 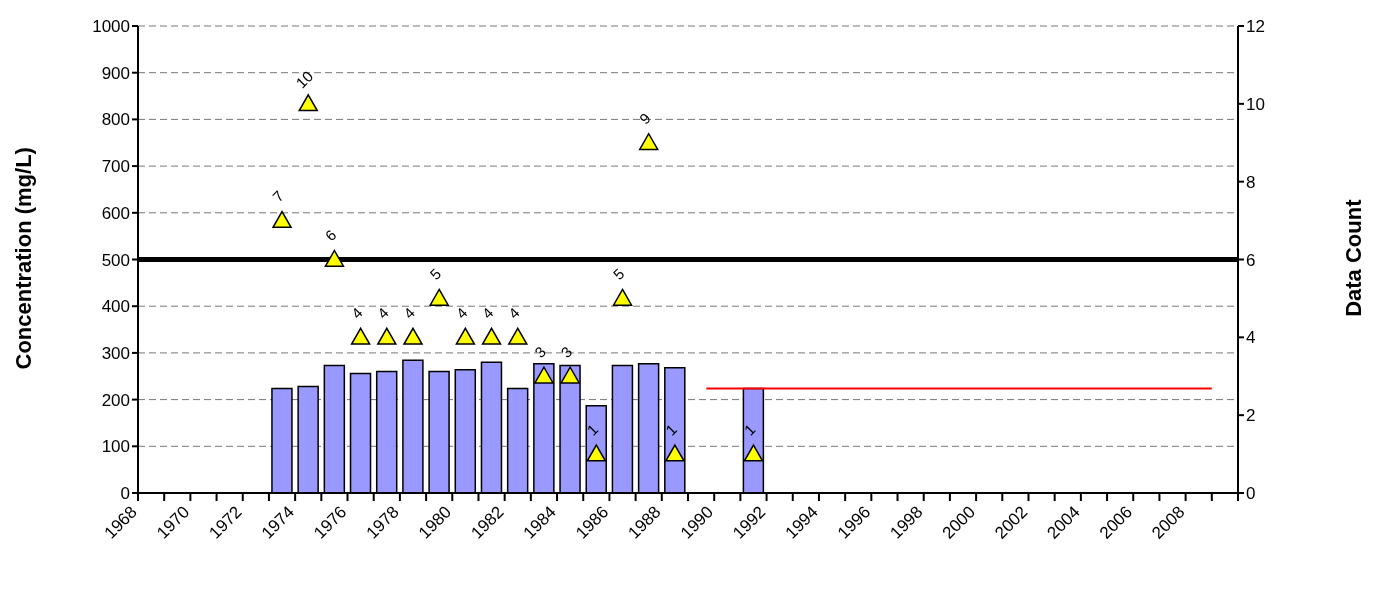 I want to click on data-label: 9, so click(x=644, y=118).